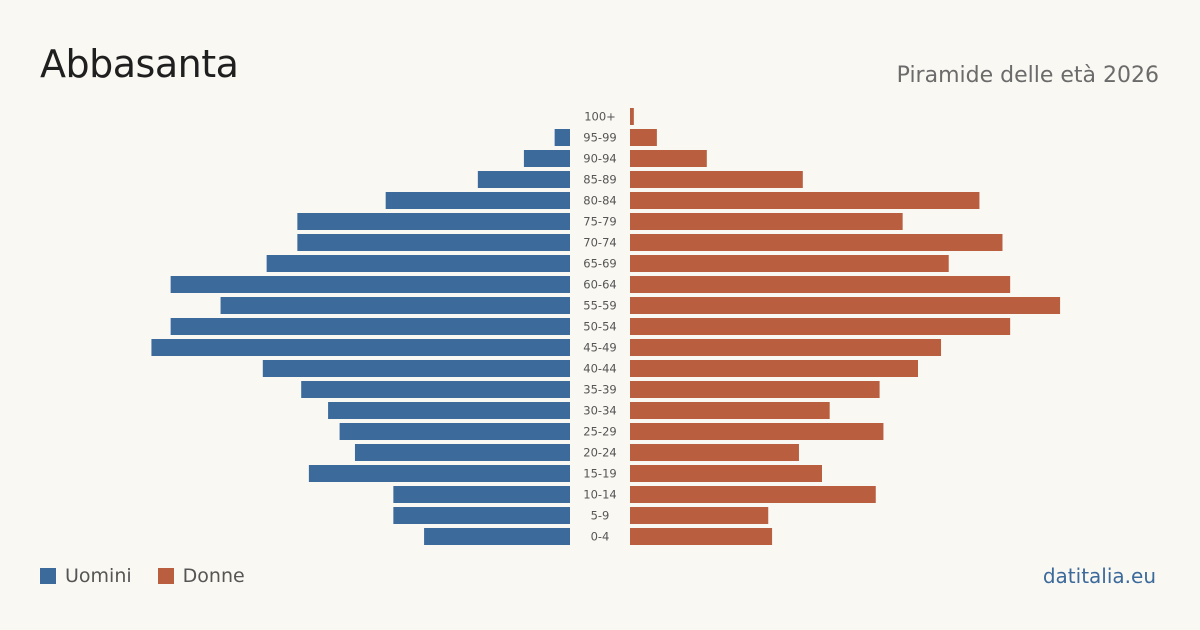  What do you see at coordinates (48, 576) in the screenshot?
I see `legend-swatch-men` at bounding box center [48, 576].